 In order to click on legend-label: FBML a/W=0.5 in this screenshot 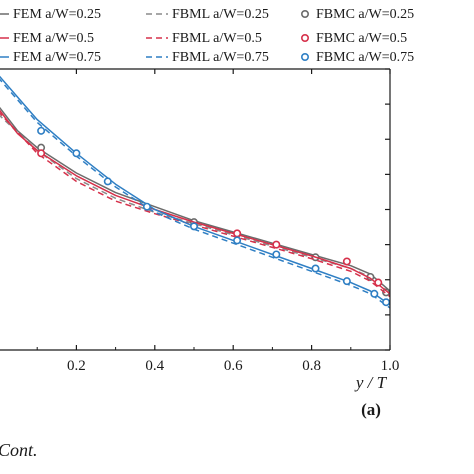, I will do `click(217, 38)`.